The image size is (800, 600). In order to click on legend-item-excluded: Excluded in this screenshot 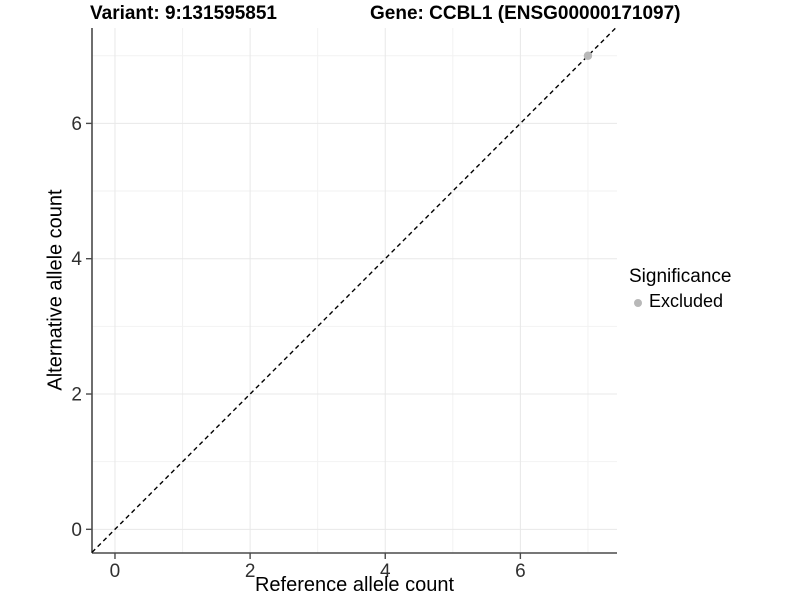, I will do `click(680, 301)`.